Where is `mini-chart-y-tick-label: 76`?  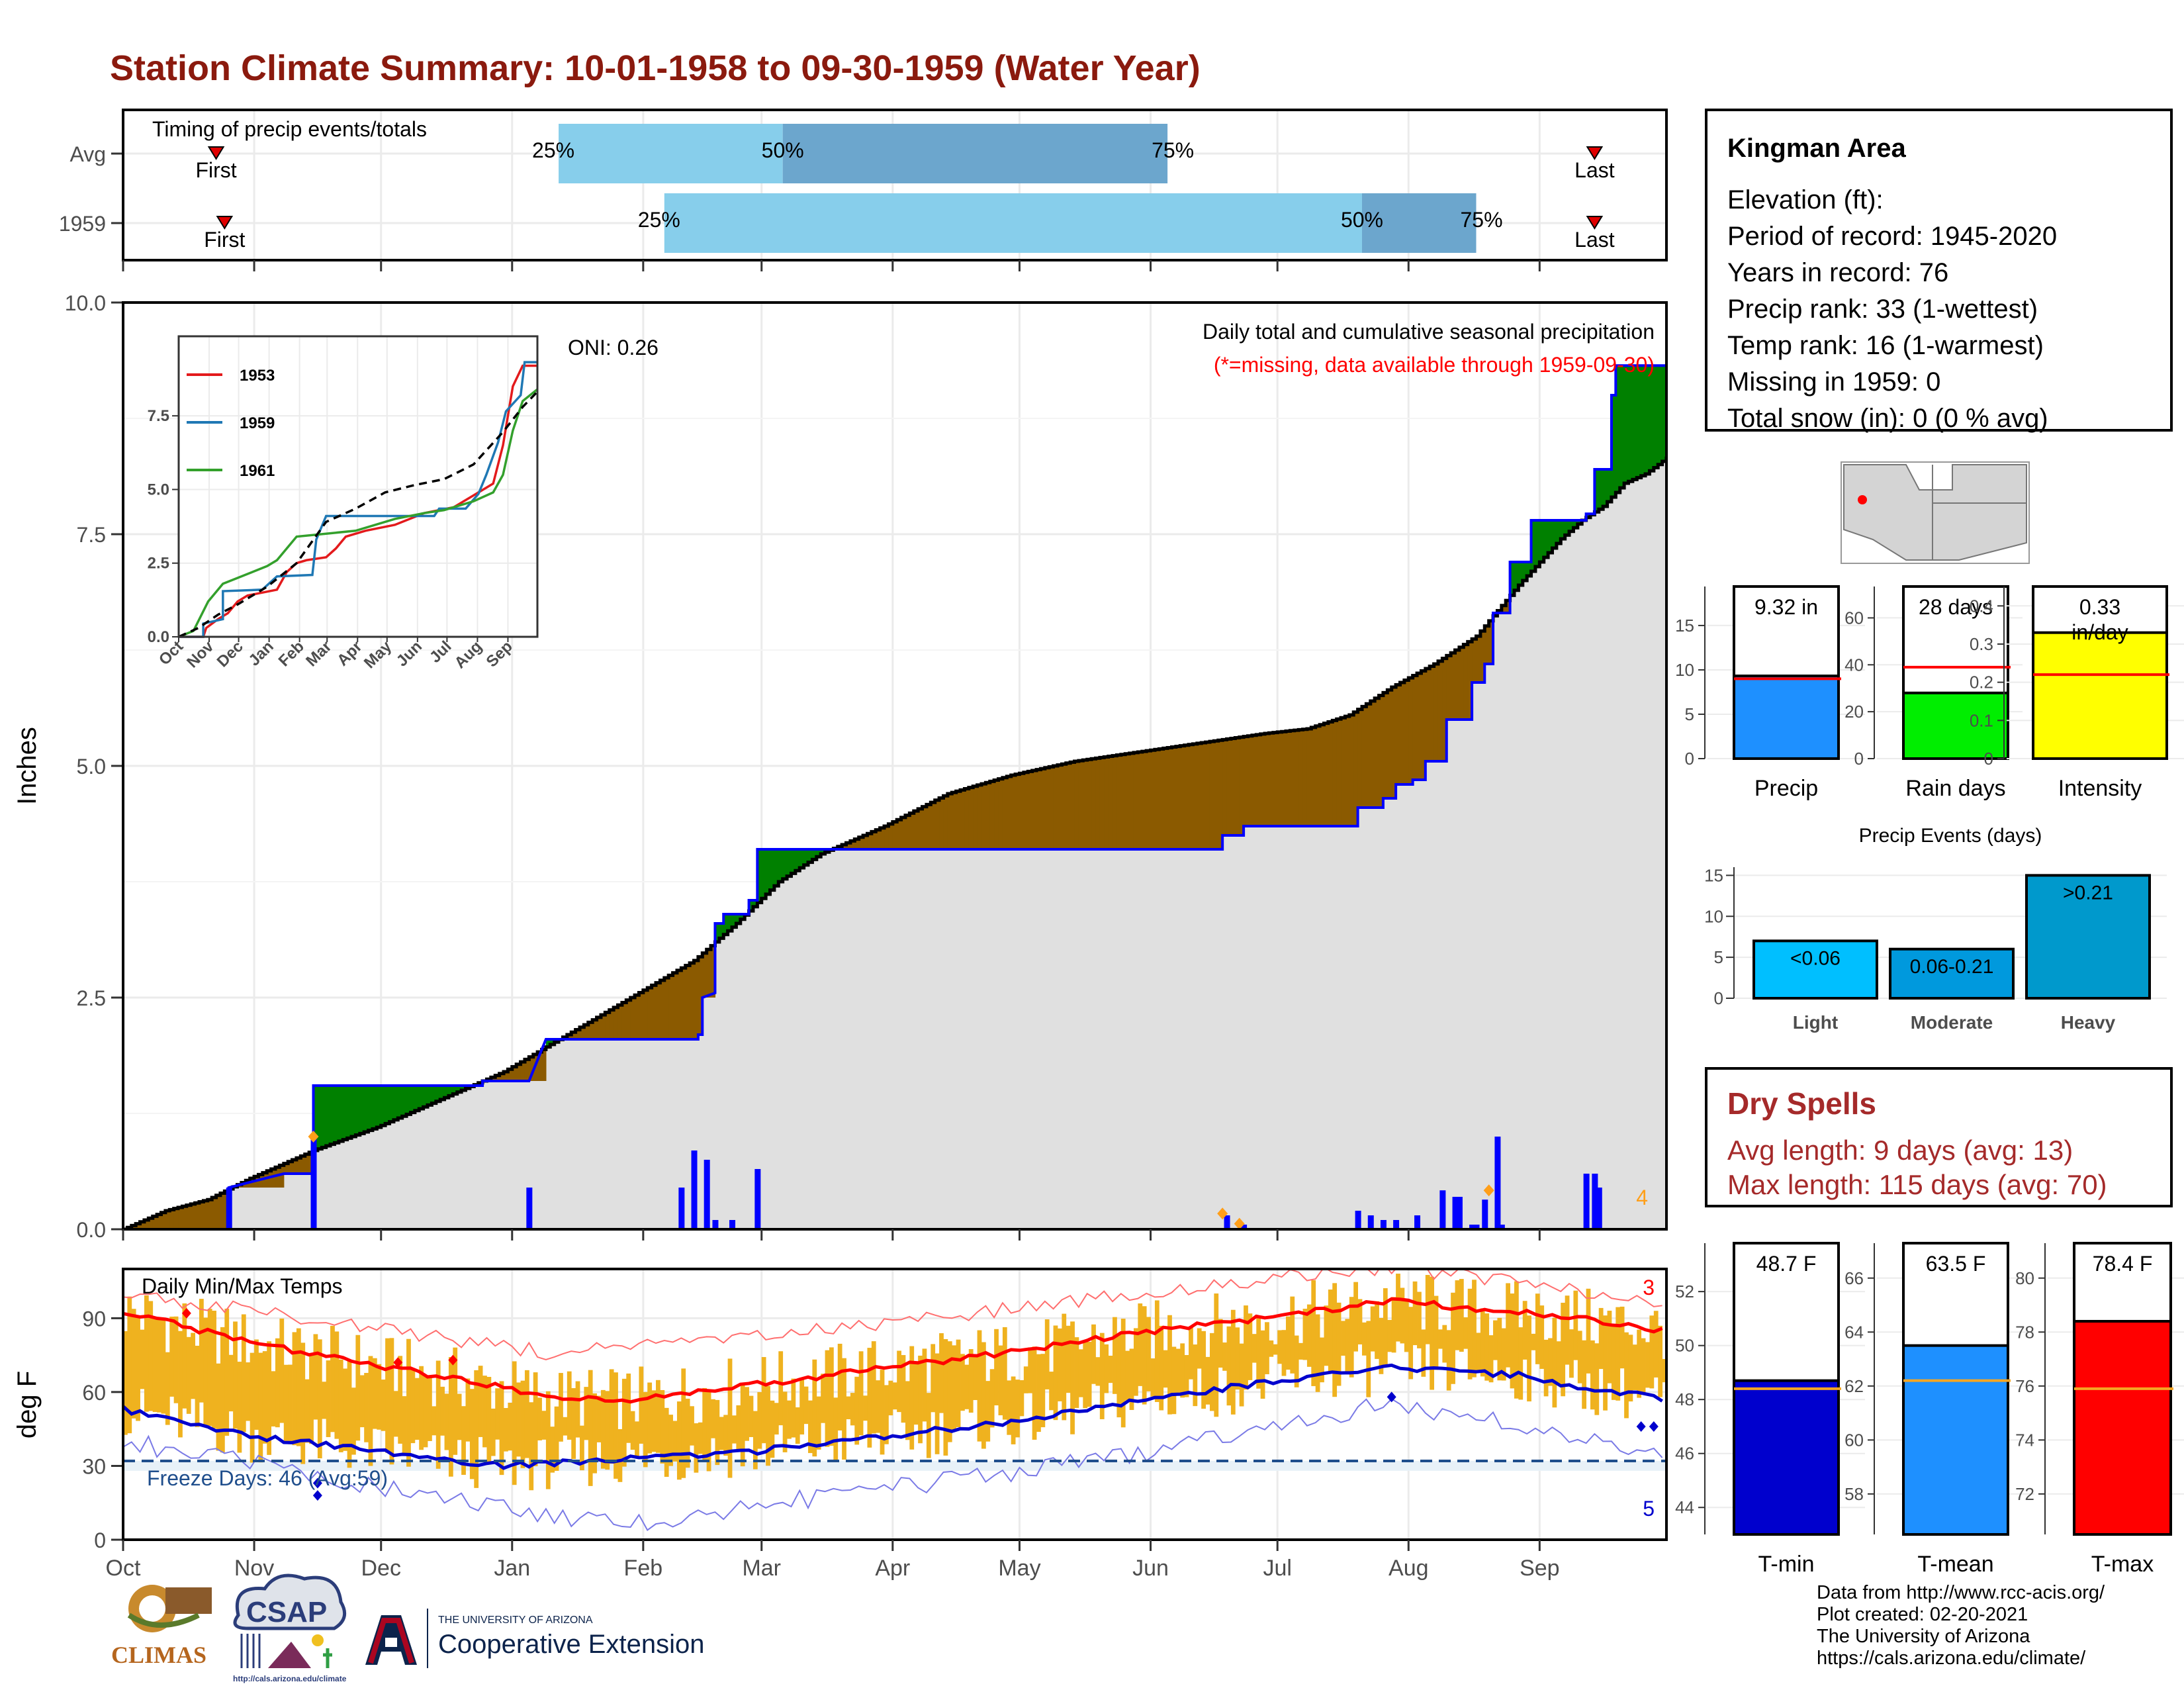 mini-chart-y-tick-label: 76 is located at coordinates (2025, 1386).